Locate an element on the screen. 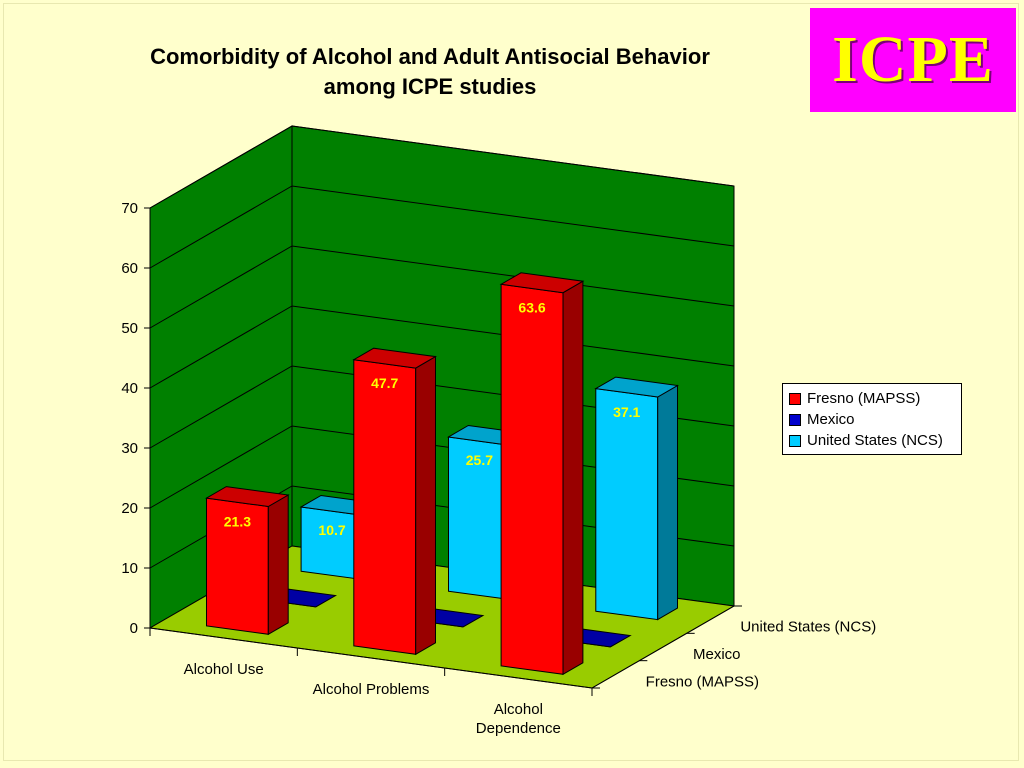  data-label-2-1: 25.7 is located at coordinates (479, 460).